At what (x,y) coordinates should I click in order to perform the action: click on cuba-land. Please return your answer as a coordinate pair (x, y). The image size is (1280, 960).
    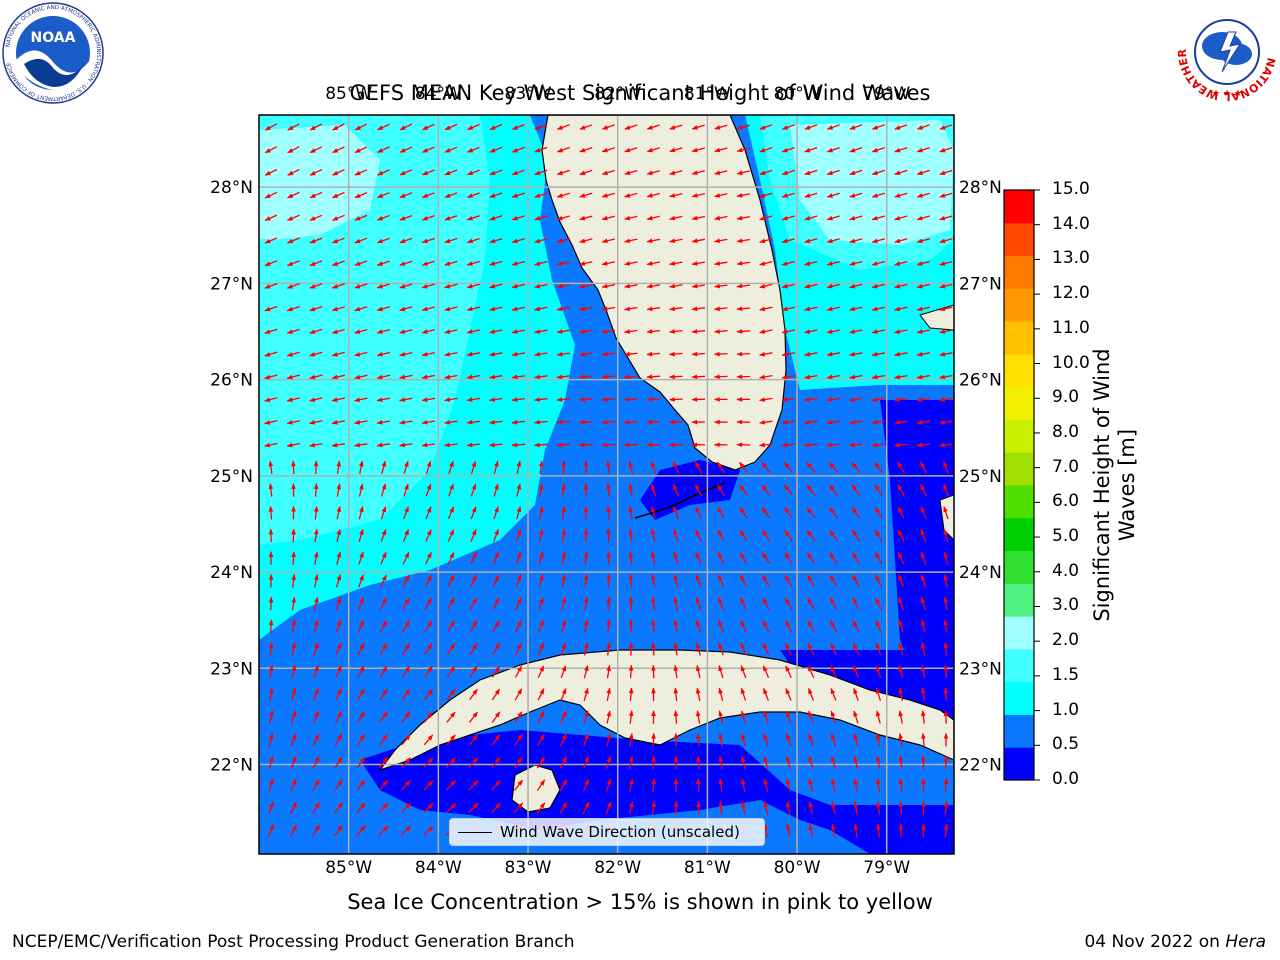
    Looking at the image, I should click on (666, 710).